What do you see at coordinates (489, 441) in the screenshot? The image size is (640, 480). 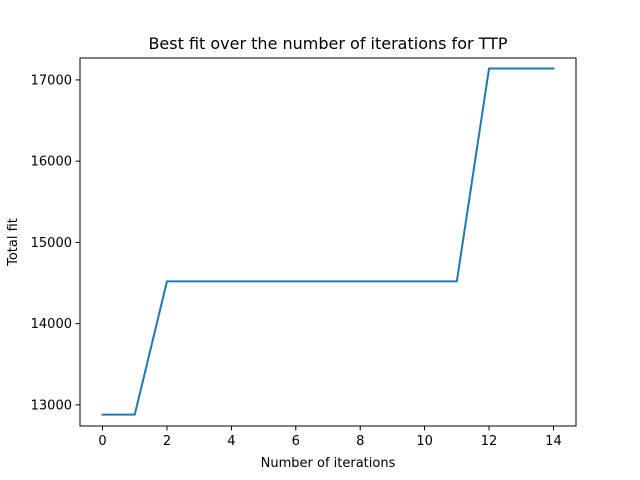 I see `x-tick-label: 12` at bounding box center [489, 441].